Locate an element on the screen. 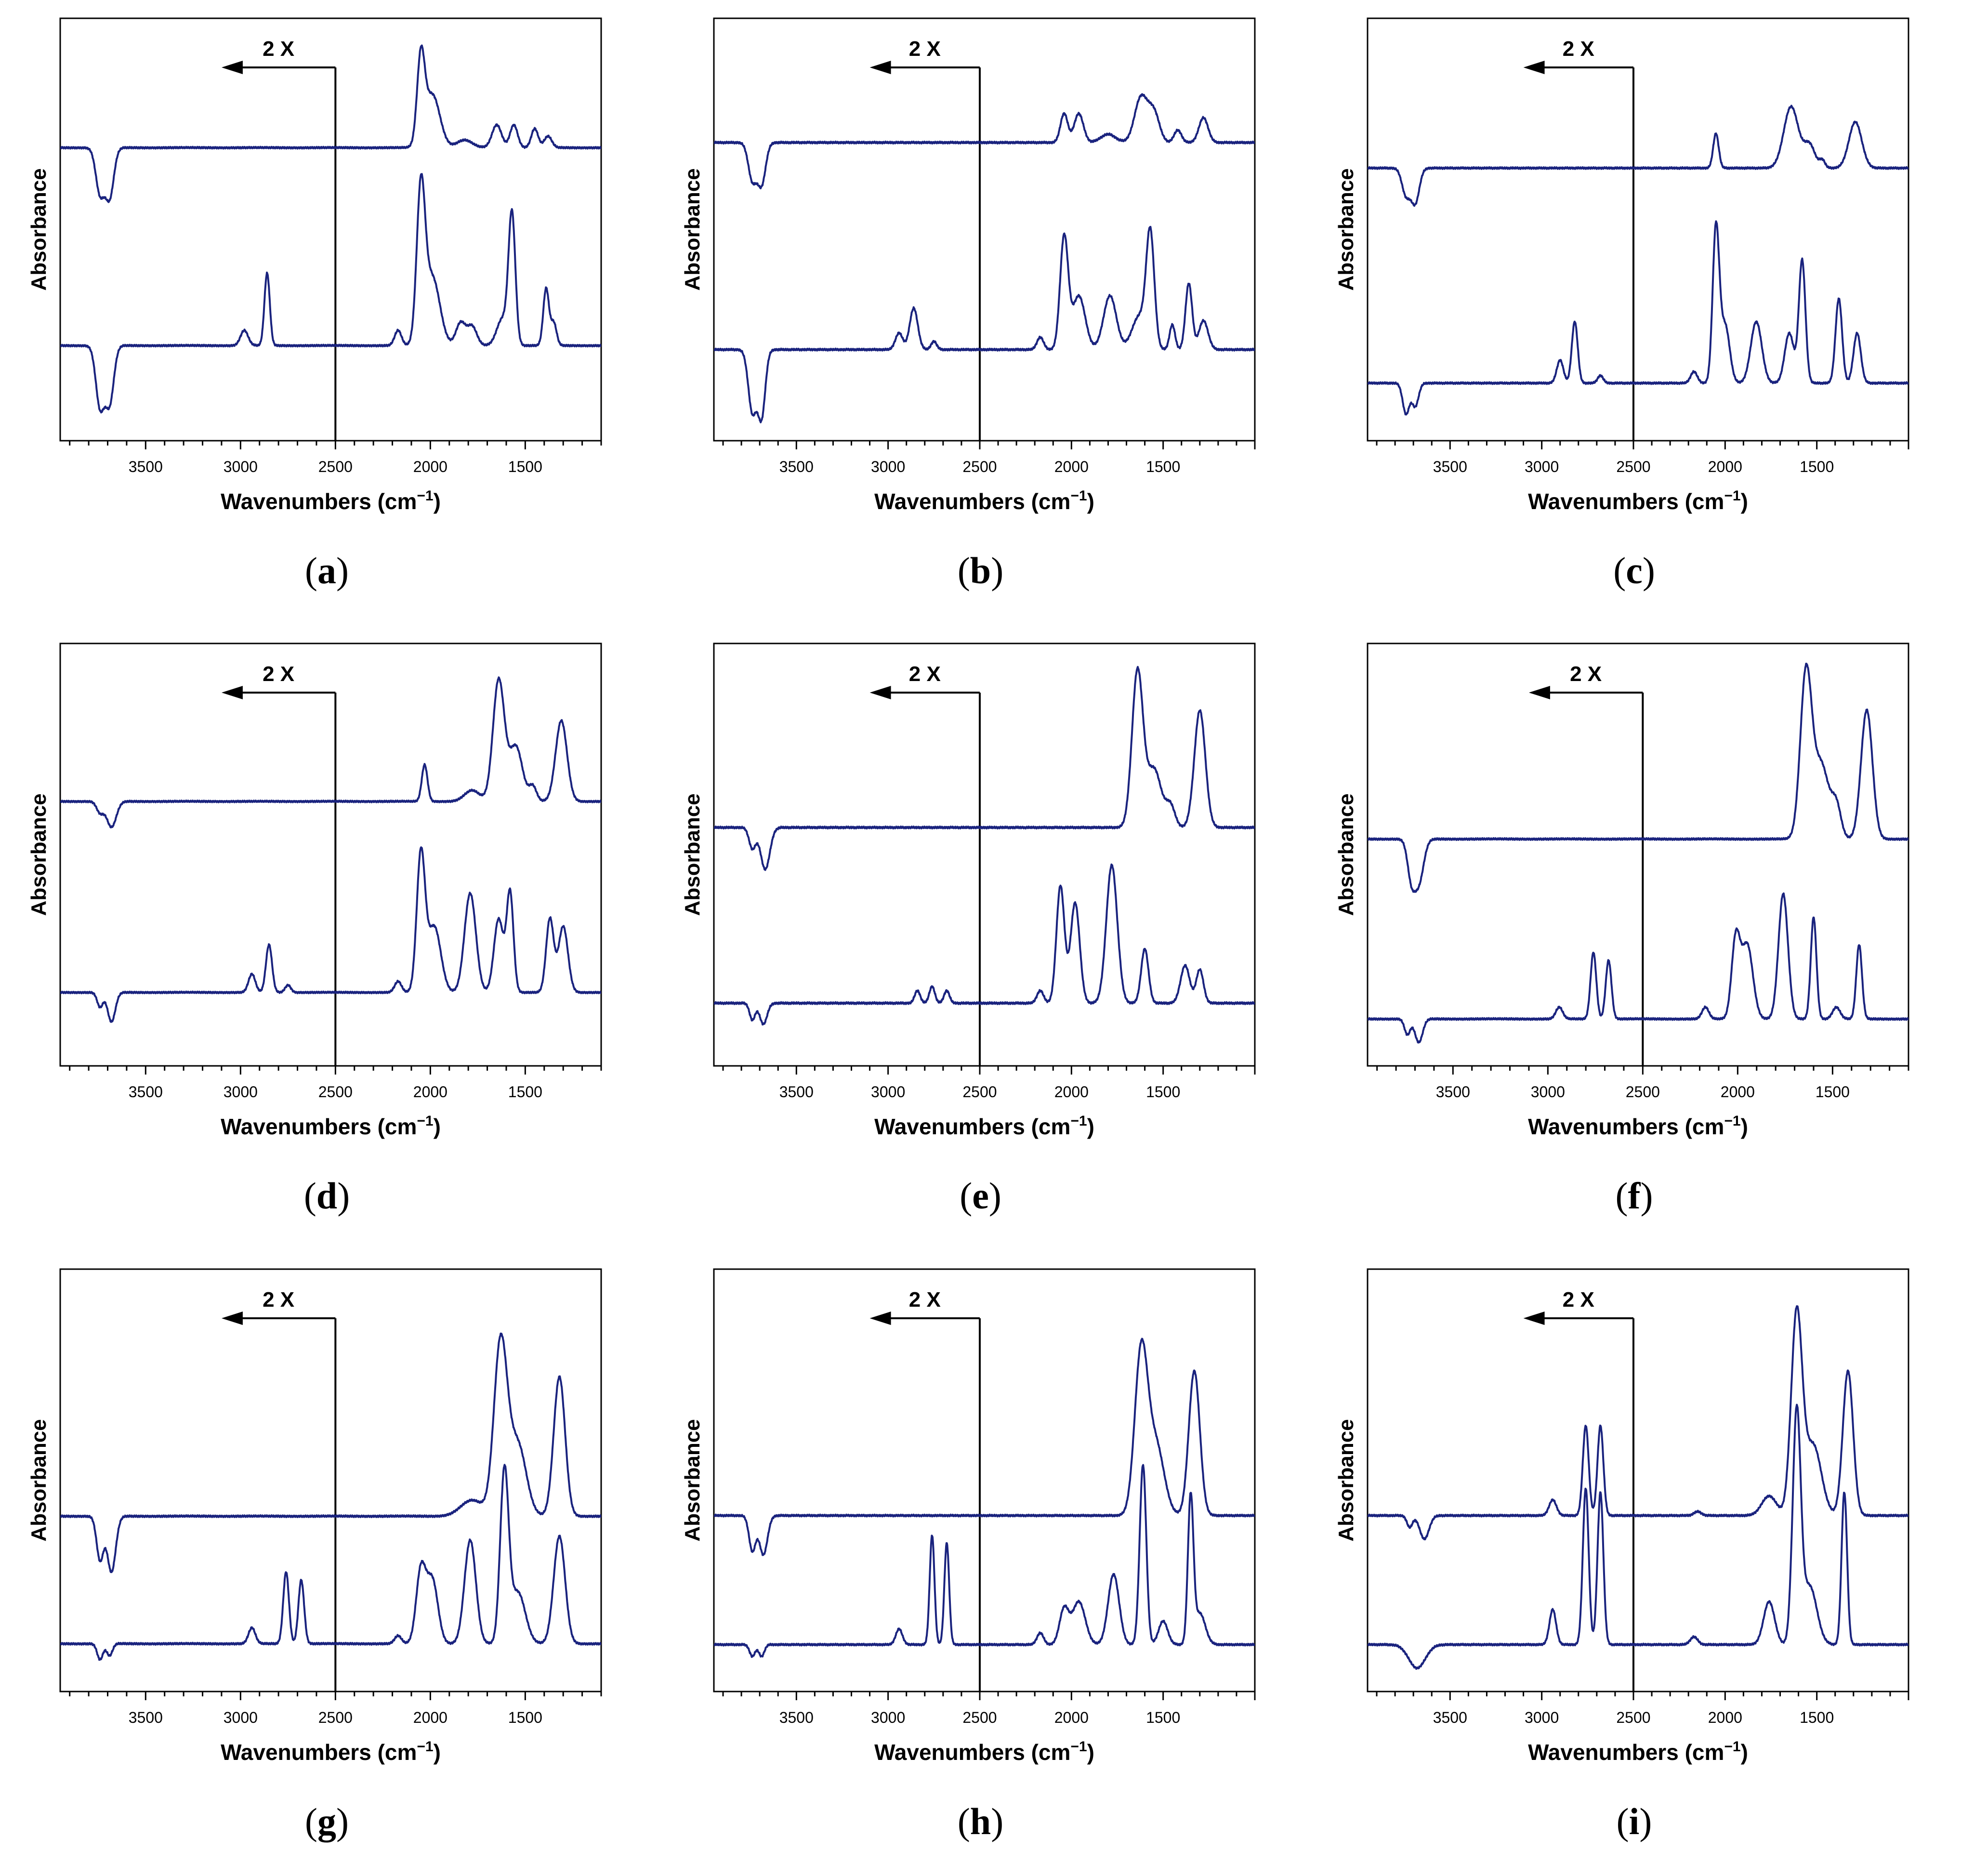 This screenshot has height=1876, width=1961. panel-caption: (f) is located at coordinates (1634, 1196).